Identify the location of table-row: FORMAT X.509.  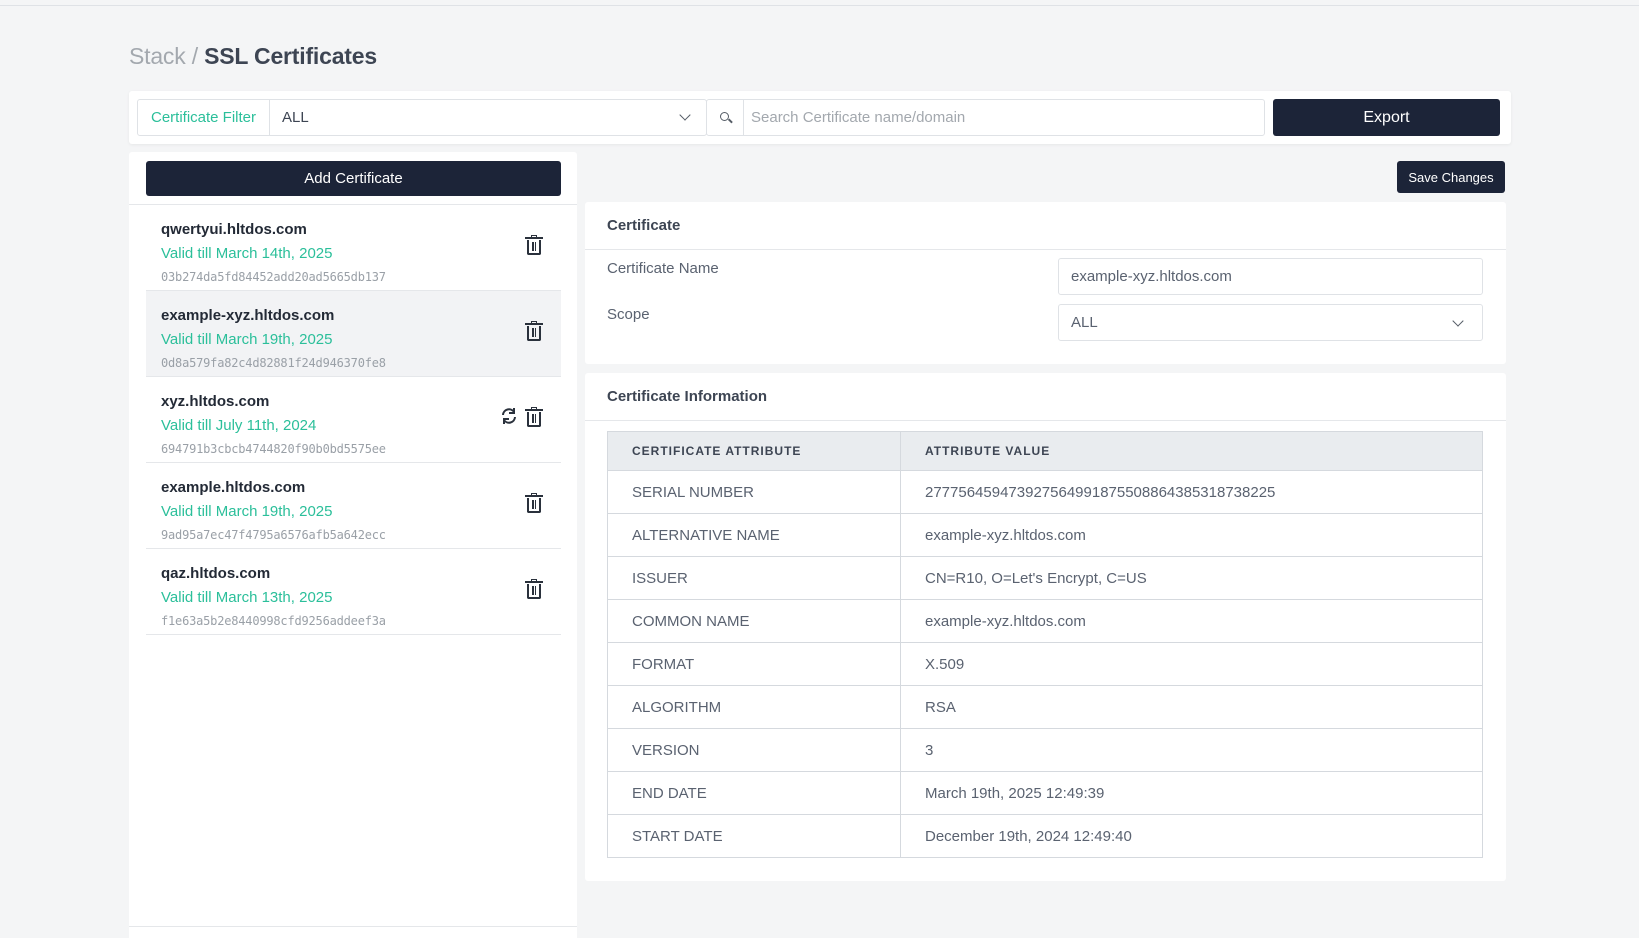
(1045, 664).